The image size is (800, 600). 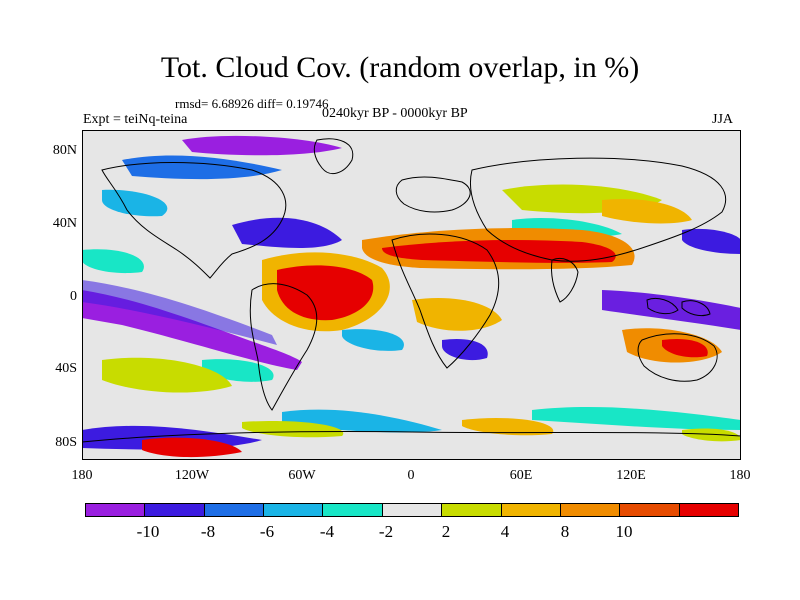 I want to click on colorbar-label: -6, so click(x=267, y=531).